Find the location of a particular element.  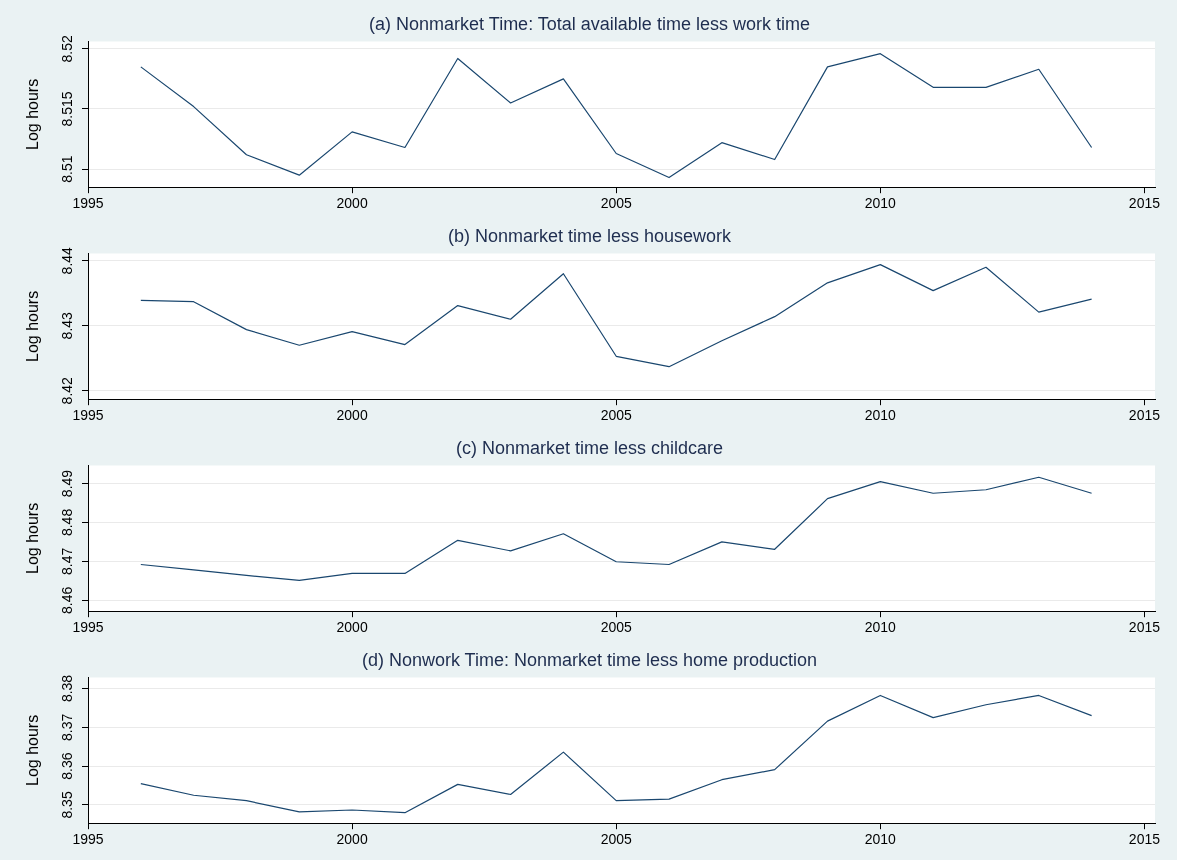

y-tick-label: 8.46 is located at coordinates (66, 600).